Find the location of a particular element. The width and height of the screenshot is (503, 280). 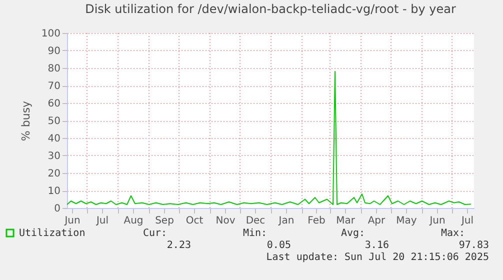

x-tick-label: Dec is located at coordinates (256, 221).